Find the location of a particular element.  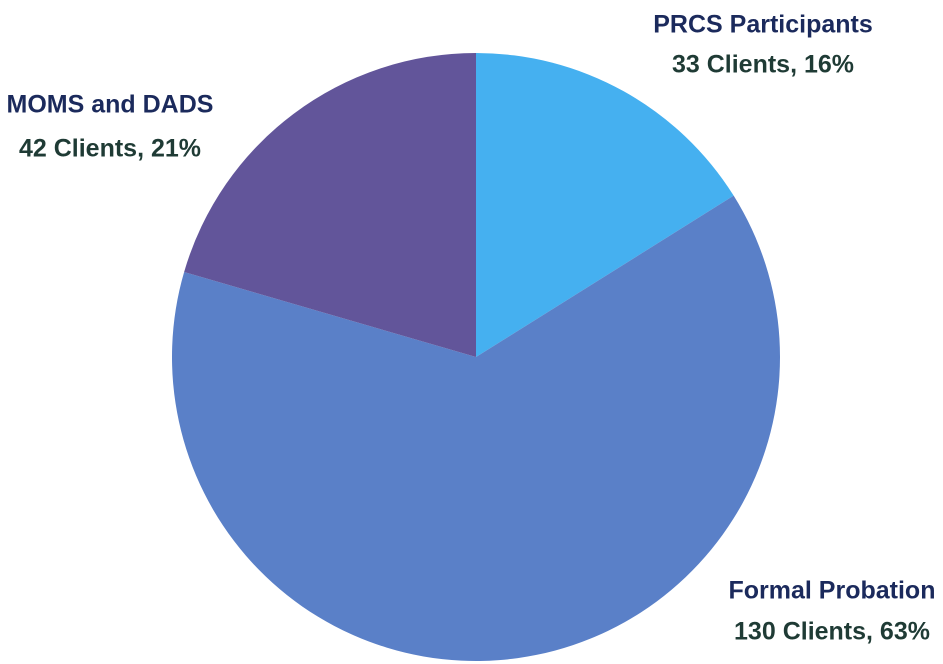

slice-label: Formal Probation is located at coordinates (832, 591).